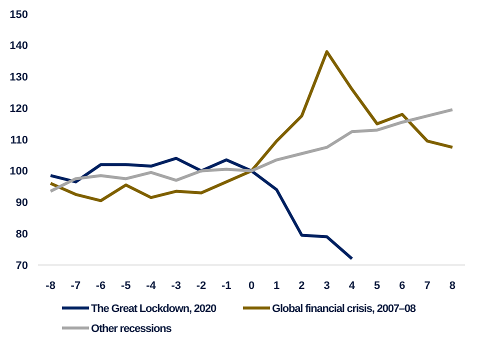  I want to click on legend-label: Global financial crisis, 2007–08, so click(344, 308).